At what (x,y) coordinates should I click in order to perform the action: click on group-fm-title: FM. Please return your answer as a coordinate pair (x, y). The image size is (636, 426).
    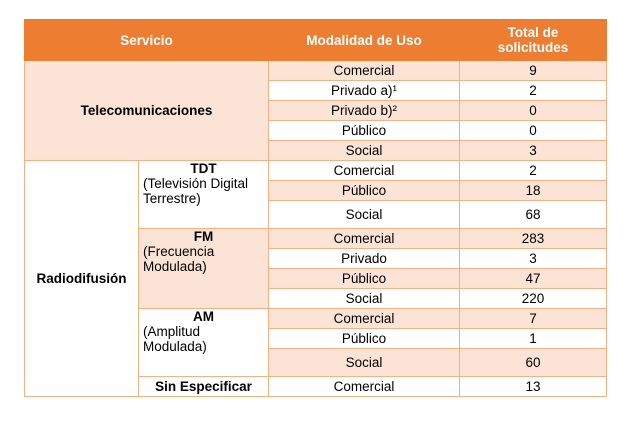
    Looking at the image, I should click on (203, 236).